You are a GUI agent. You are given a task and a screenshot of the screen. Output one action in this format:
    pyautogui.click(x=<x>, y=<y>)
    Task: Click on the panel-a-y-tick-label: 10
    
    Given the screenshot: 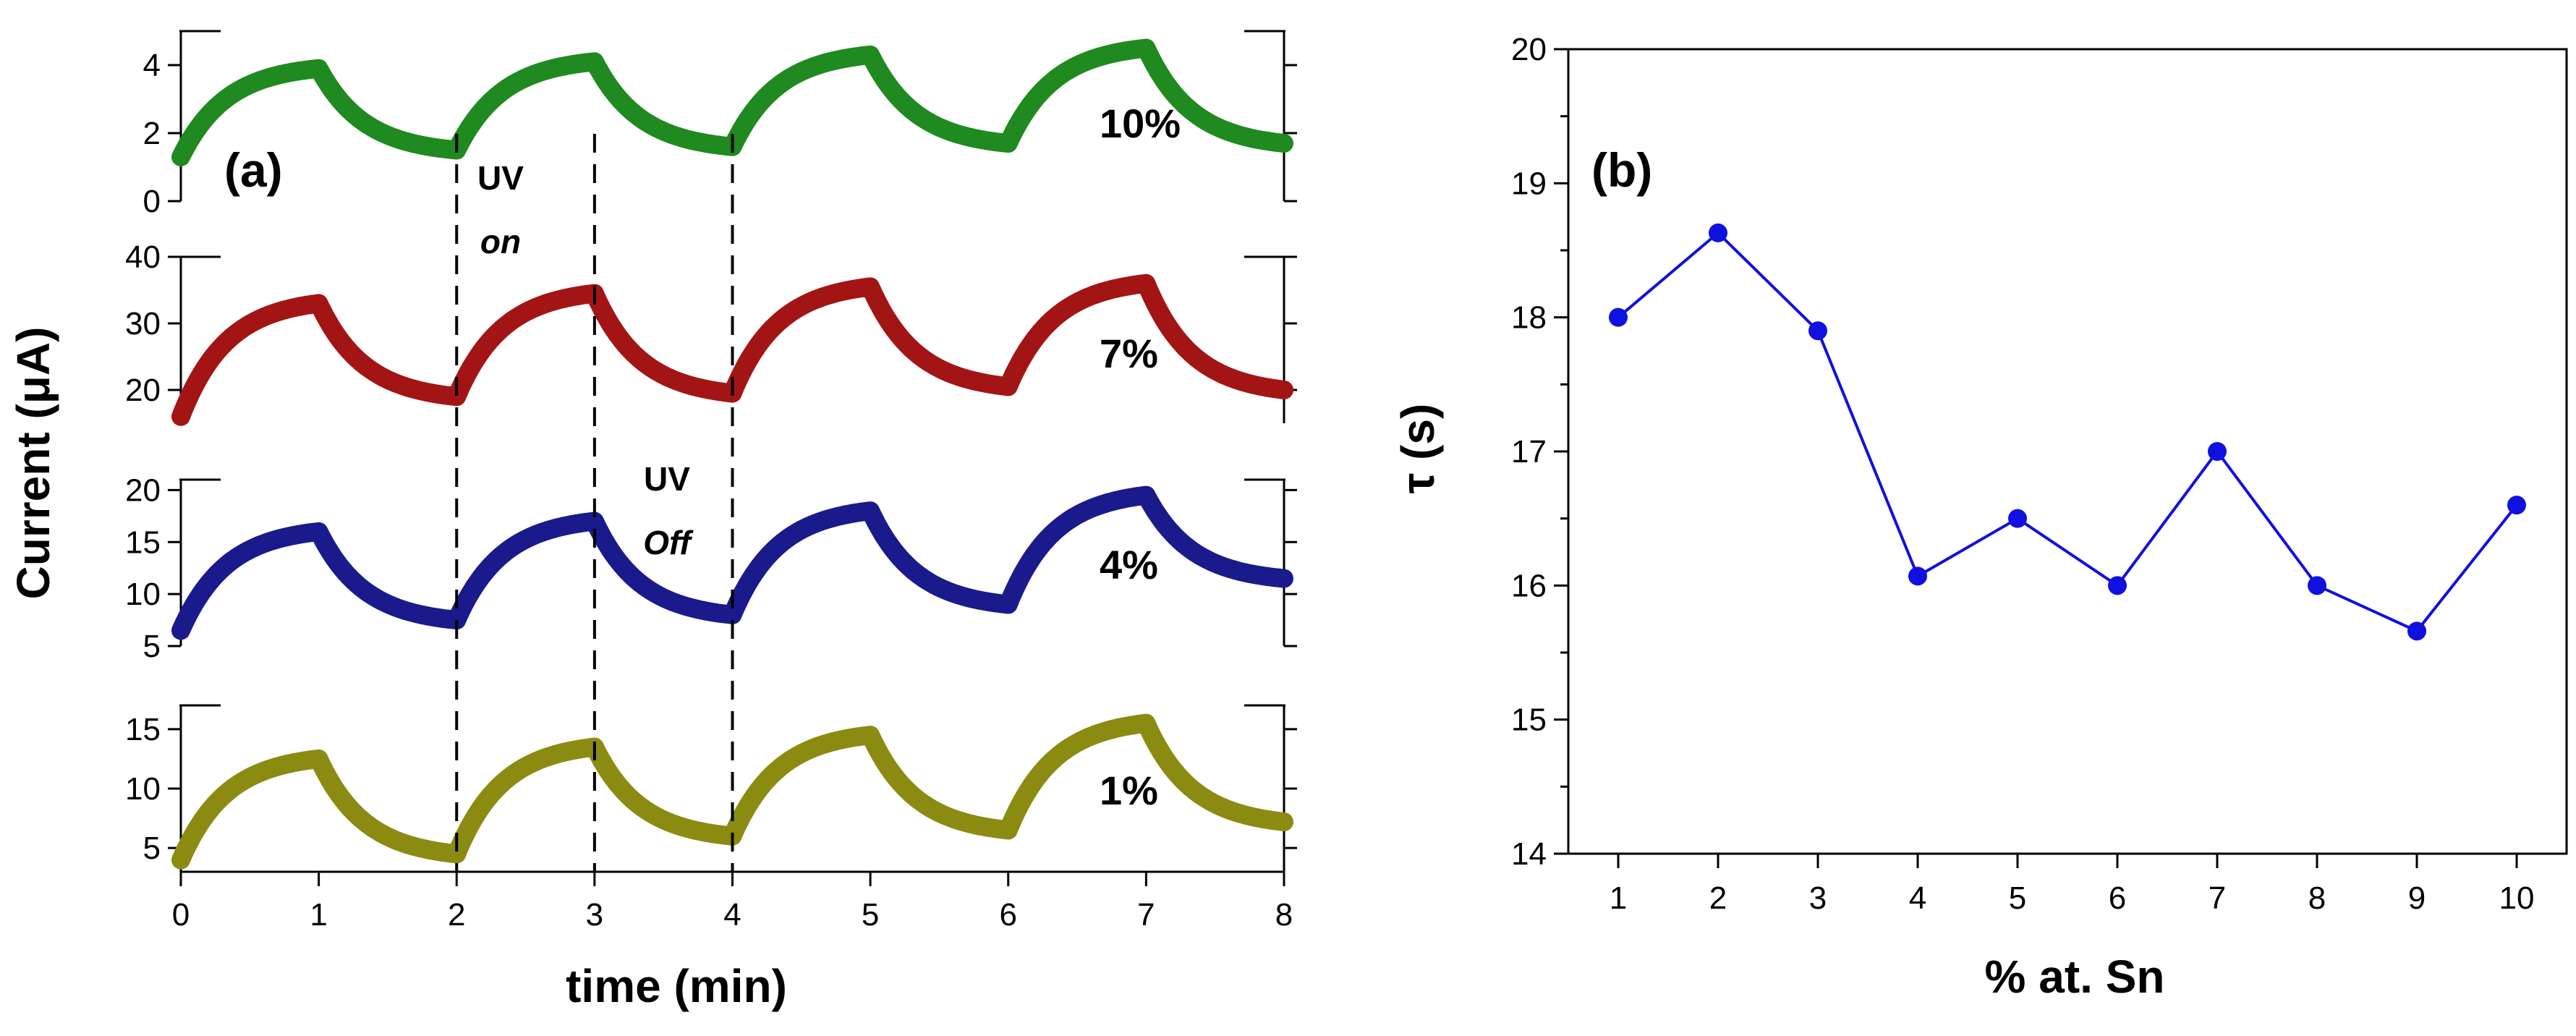 What is the action you would take?
    pyautogui.click(x=143, y=594)
    